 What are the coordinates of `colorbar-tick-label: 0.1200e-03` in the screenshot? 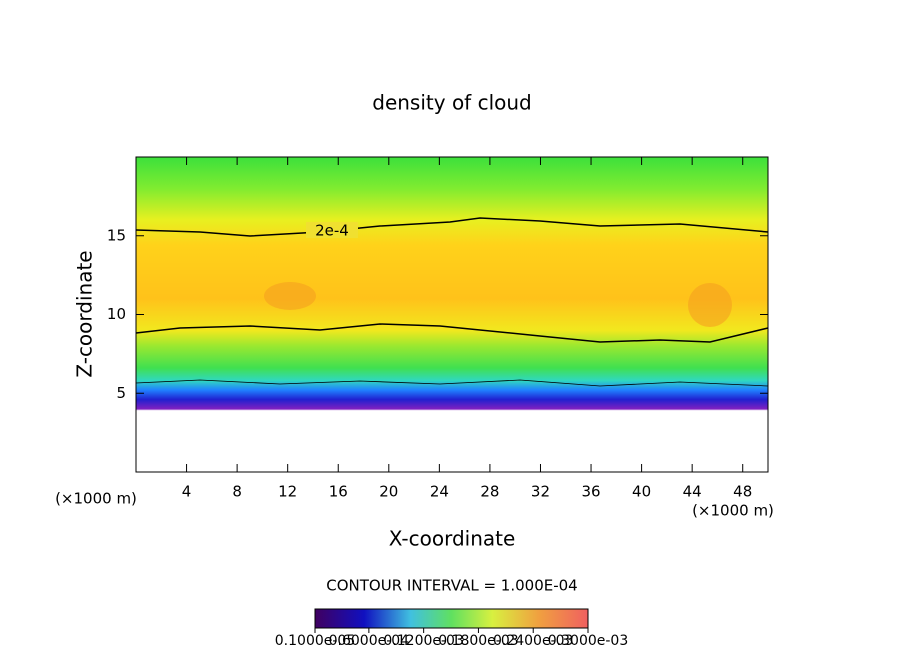 It's located at (423, 641).